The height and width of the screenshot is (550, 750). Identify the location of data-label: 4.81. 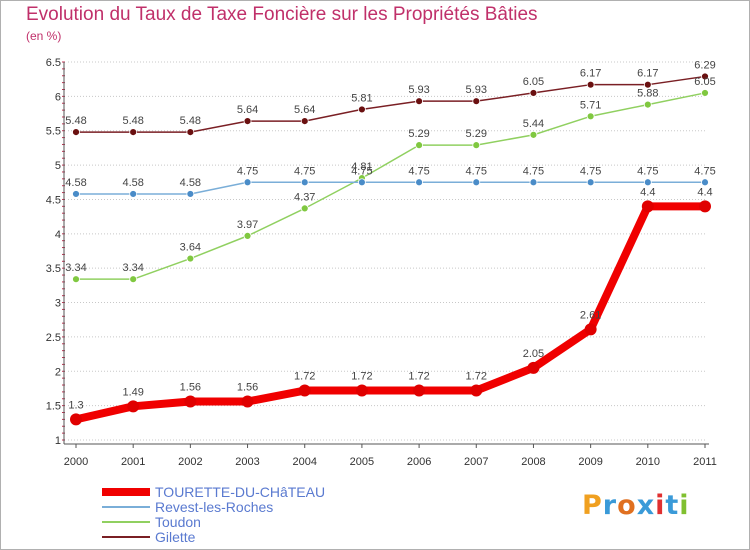
(361, 167).